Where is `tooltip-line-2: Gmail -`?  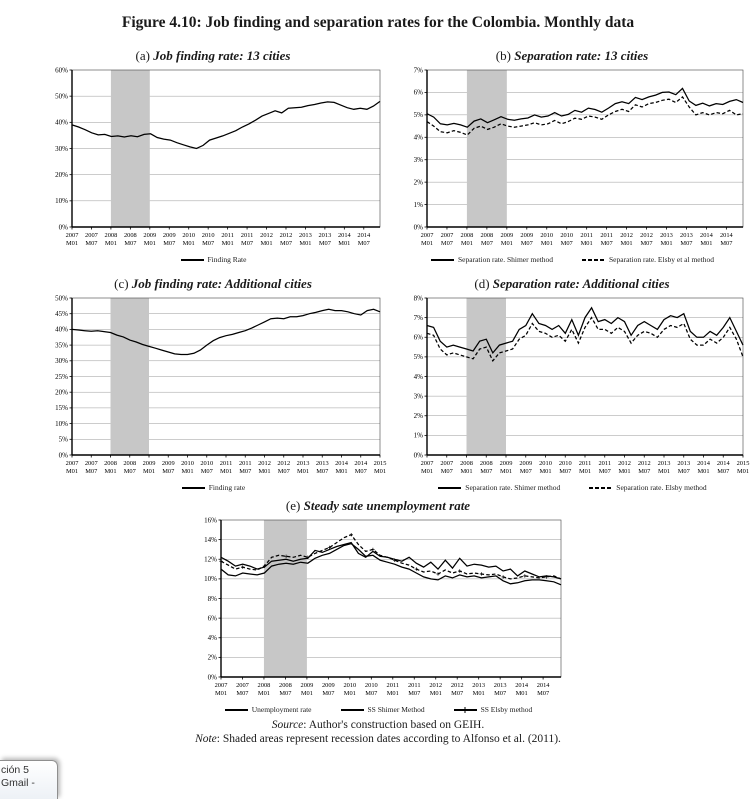
tooltip-line-2: Gmail - is located at coordinates (18, 783).